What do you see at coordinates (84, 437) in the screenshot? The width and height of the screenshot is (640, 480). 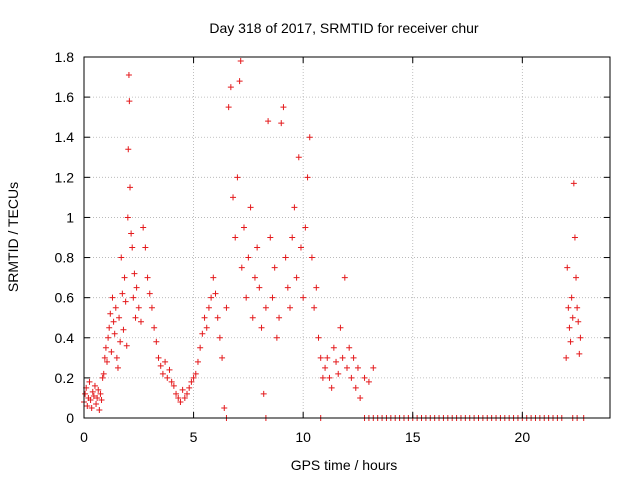 I see `x-tick-label: 0` at bounding box center [84, 437].